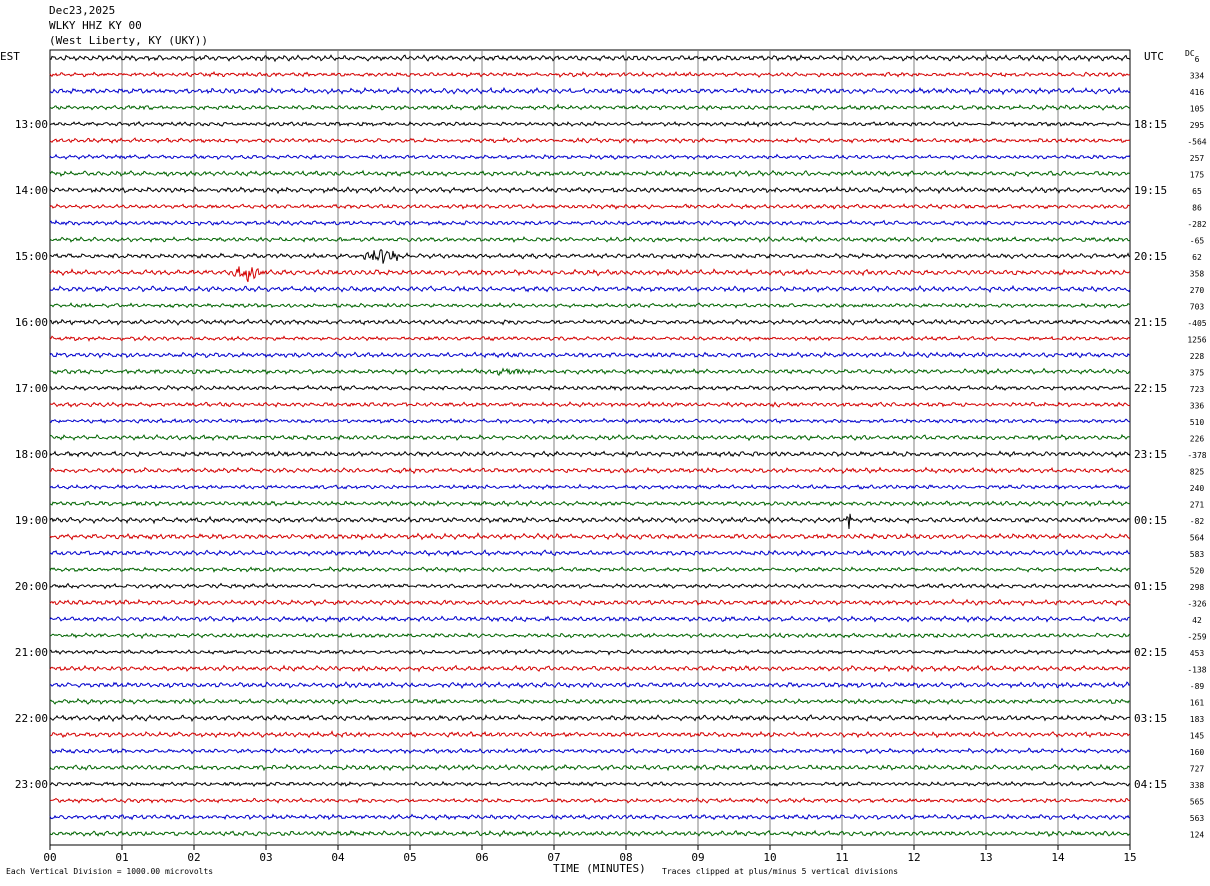 The height and width of the screenshot is (886, 1210). I want to click on dc-offset-label: 338, so click(1197, 785).